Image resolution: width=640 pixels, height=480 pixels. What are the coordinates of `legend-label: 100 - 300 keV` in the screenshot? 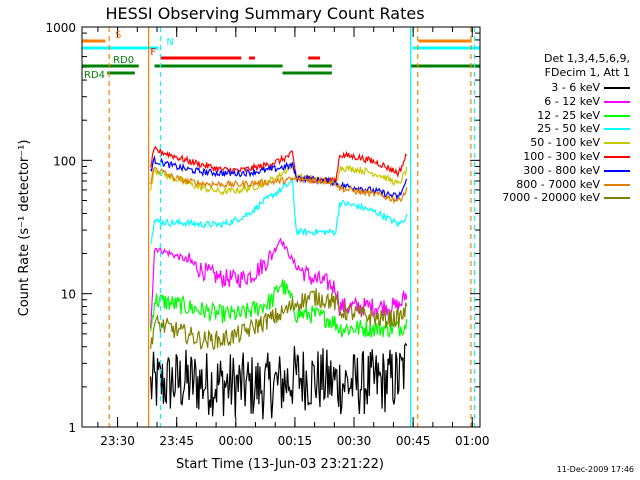 It's located at (561, 156).